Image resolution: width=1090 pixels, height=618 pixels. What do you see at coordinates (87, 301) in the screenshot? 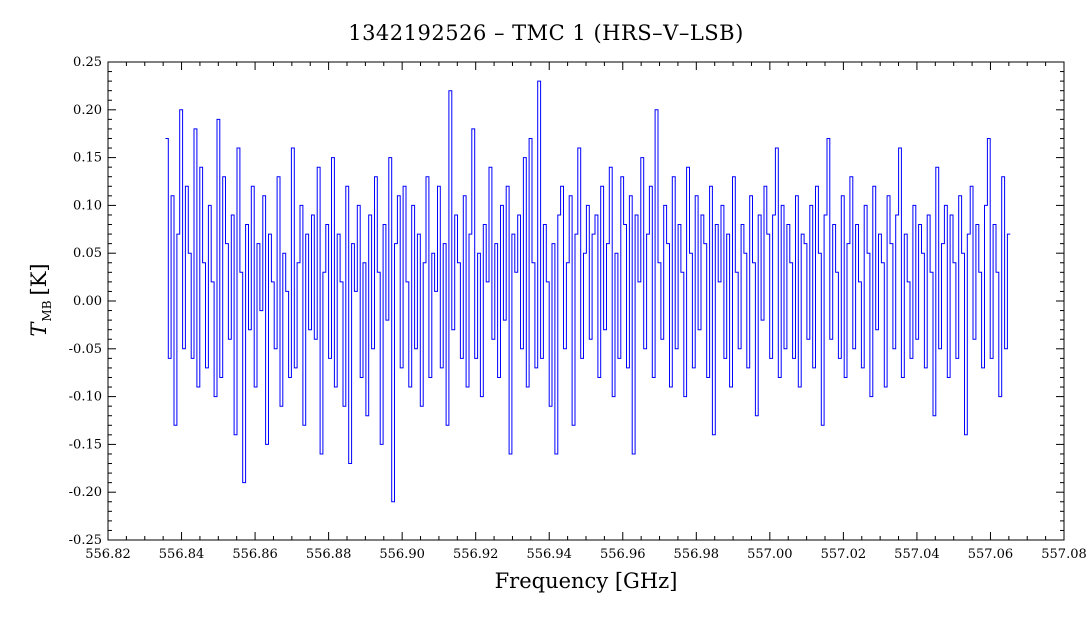
I see `y-tick-label: 0.00` at bounding box center [87, 301].